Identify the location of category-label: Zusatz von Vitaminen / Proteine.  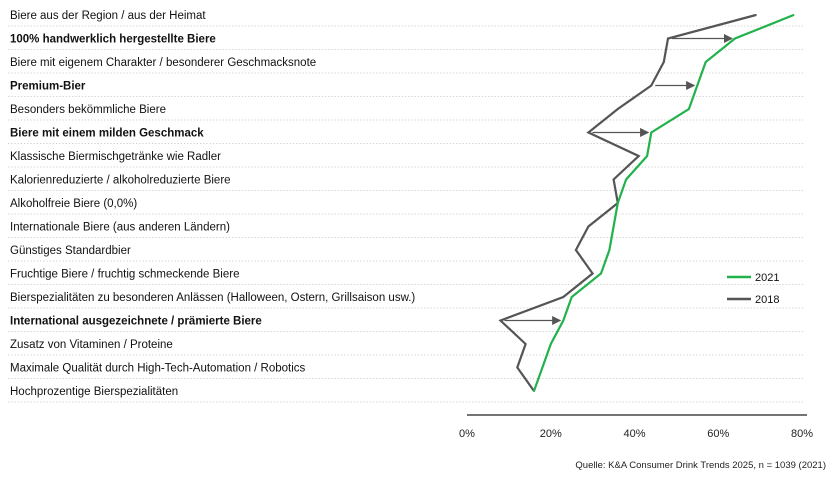
(91, 345).